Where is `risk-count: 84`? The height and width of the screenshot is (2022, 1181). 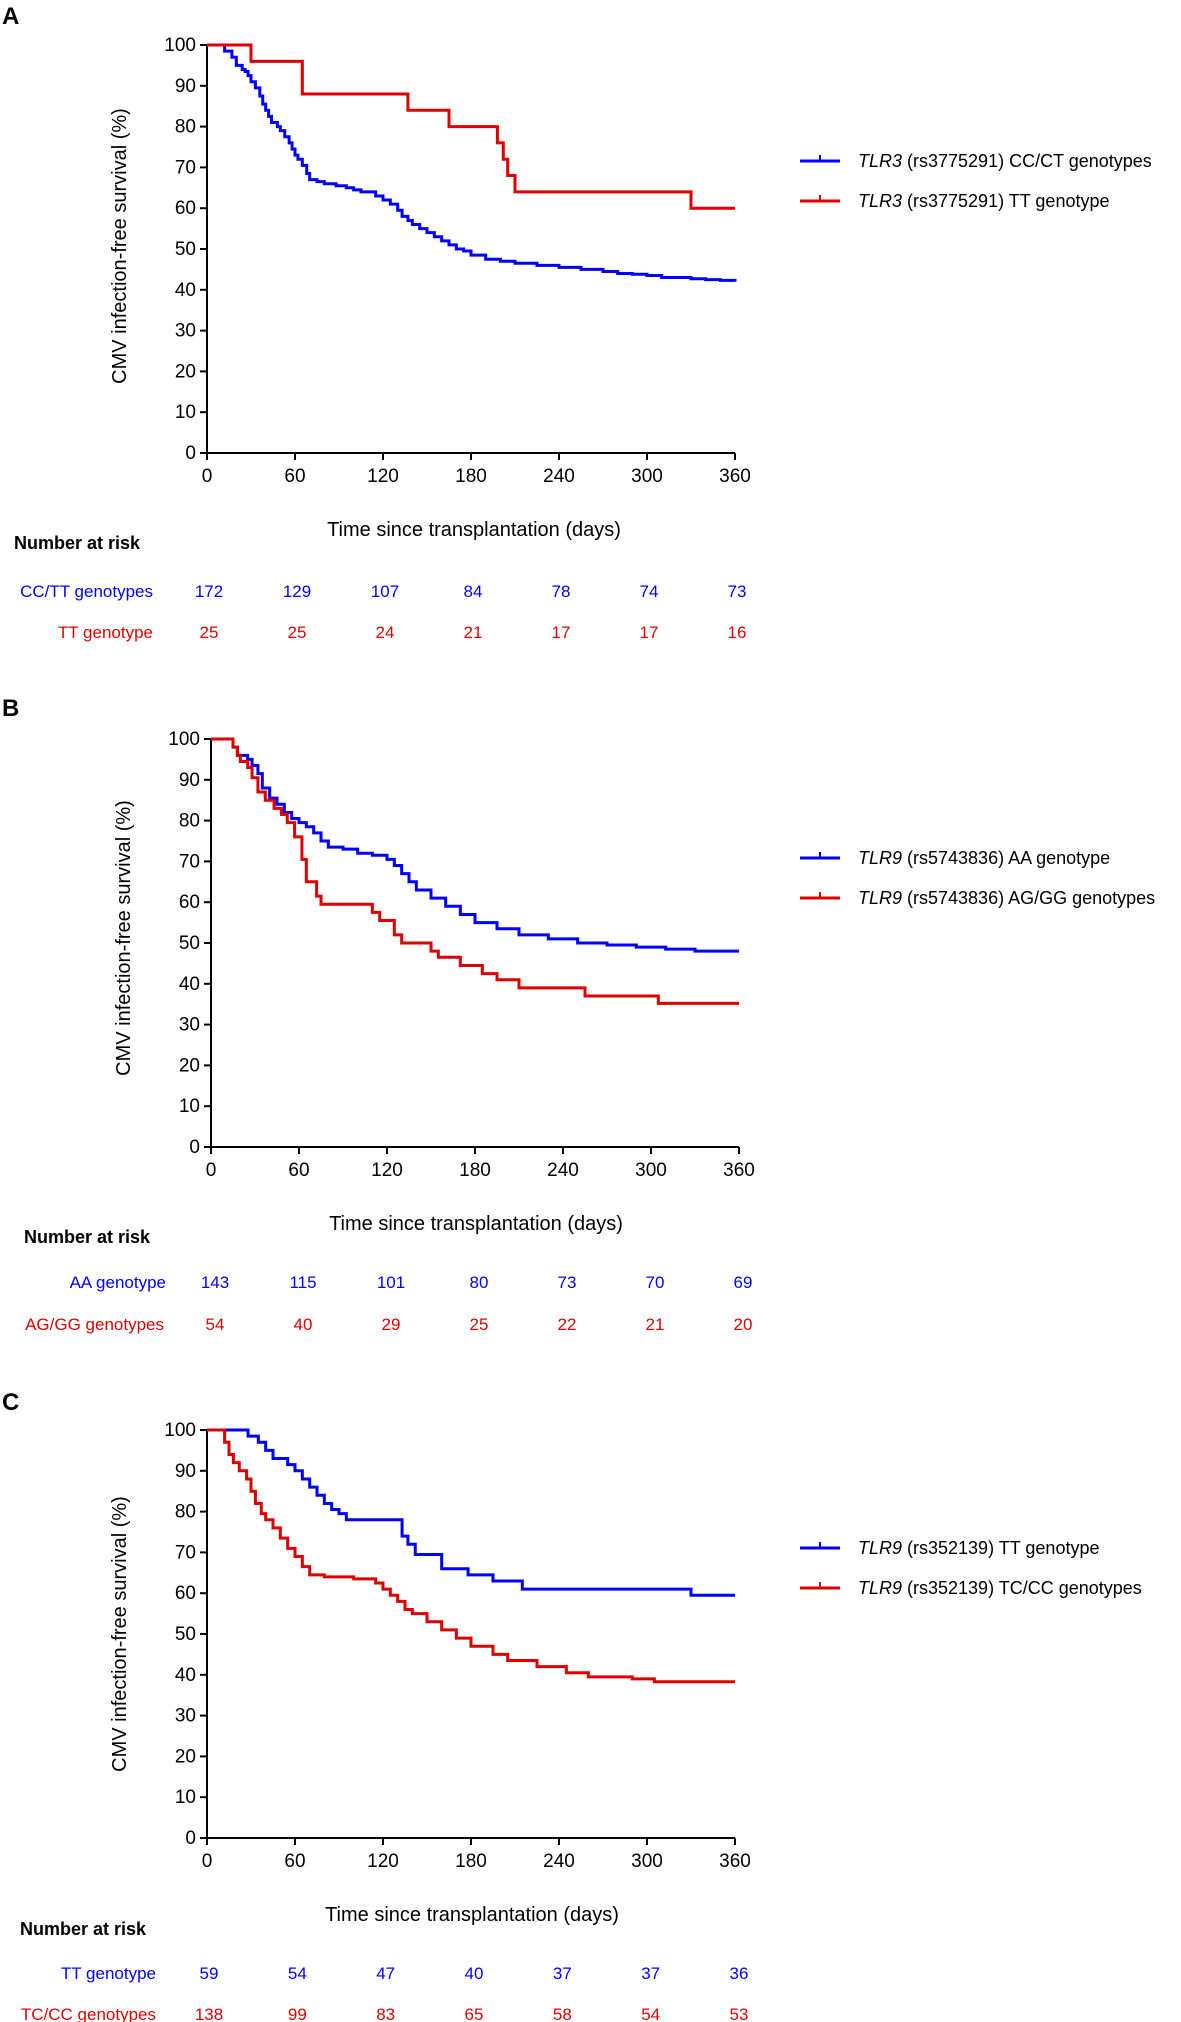
risk-count: 84 is located at coordinates (473, 591).